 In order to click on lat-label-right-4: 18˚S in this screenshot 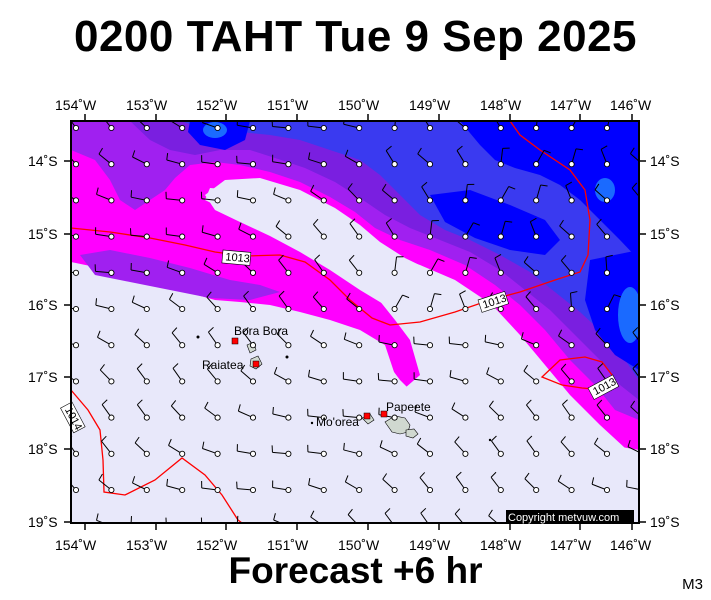, I will do `click(665, 449)`.